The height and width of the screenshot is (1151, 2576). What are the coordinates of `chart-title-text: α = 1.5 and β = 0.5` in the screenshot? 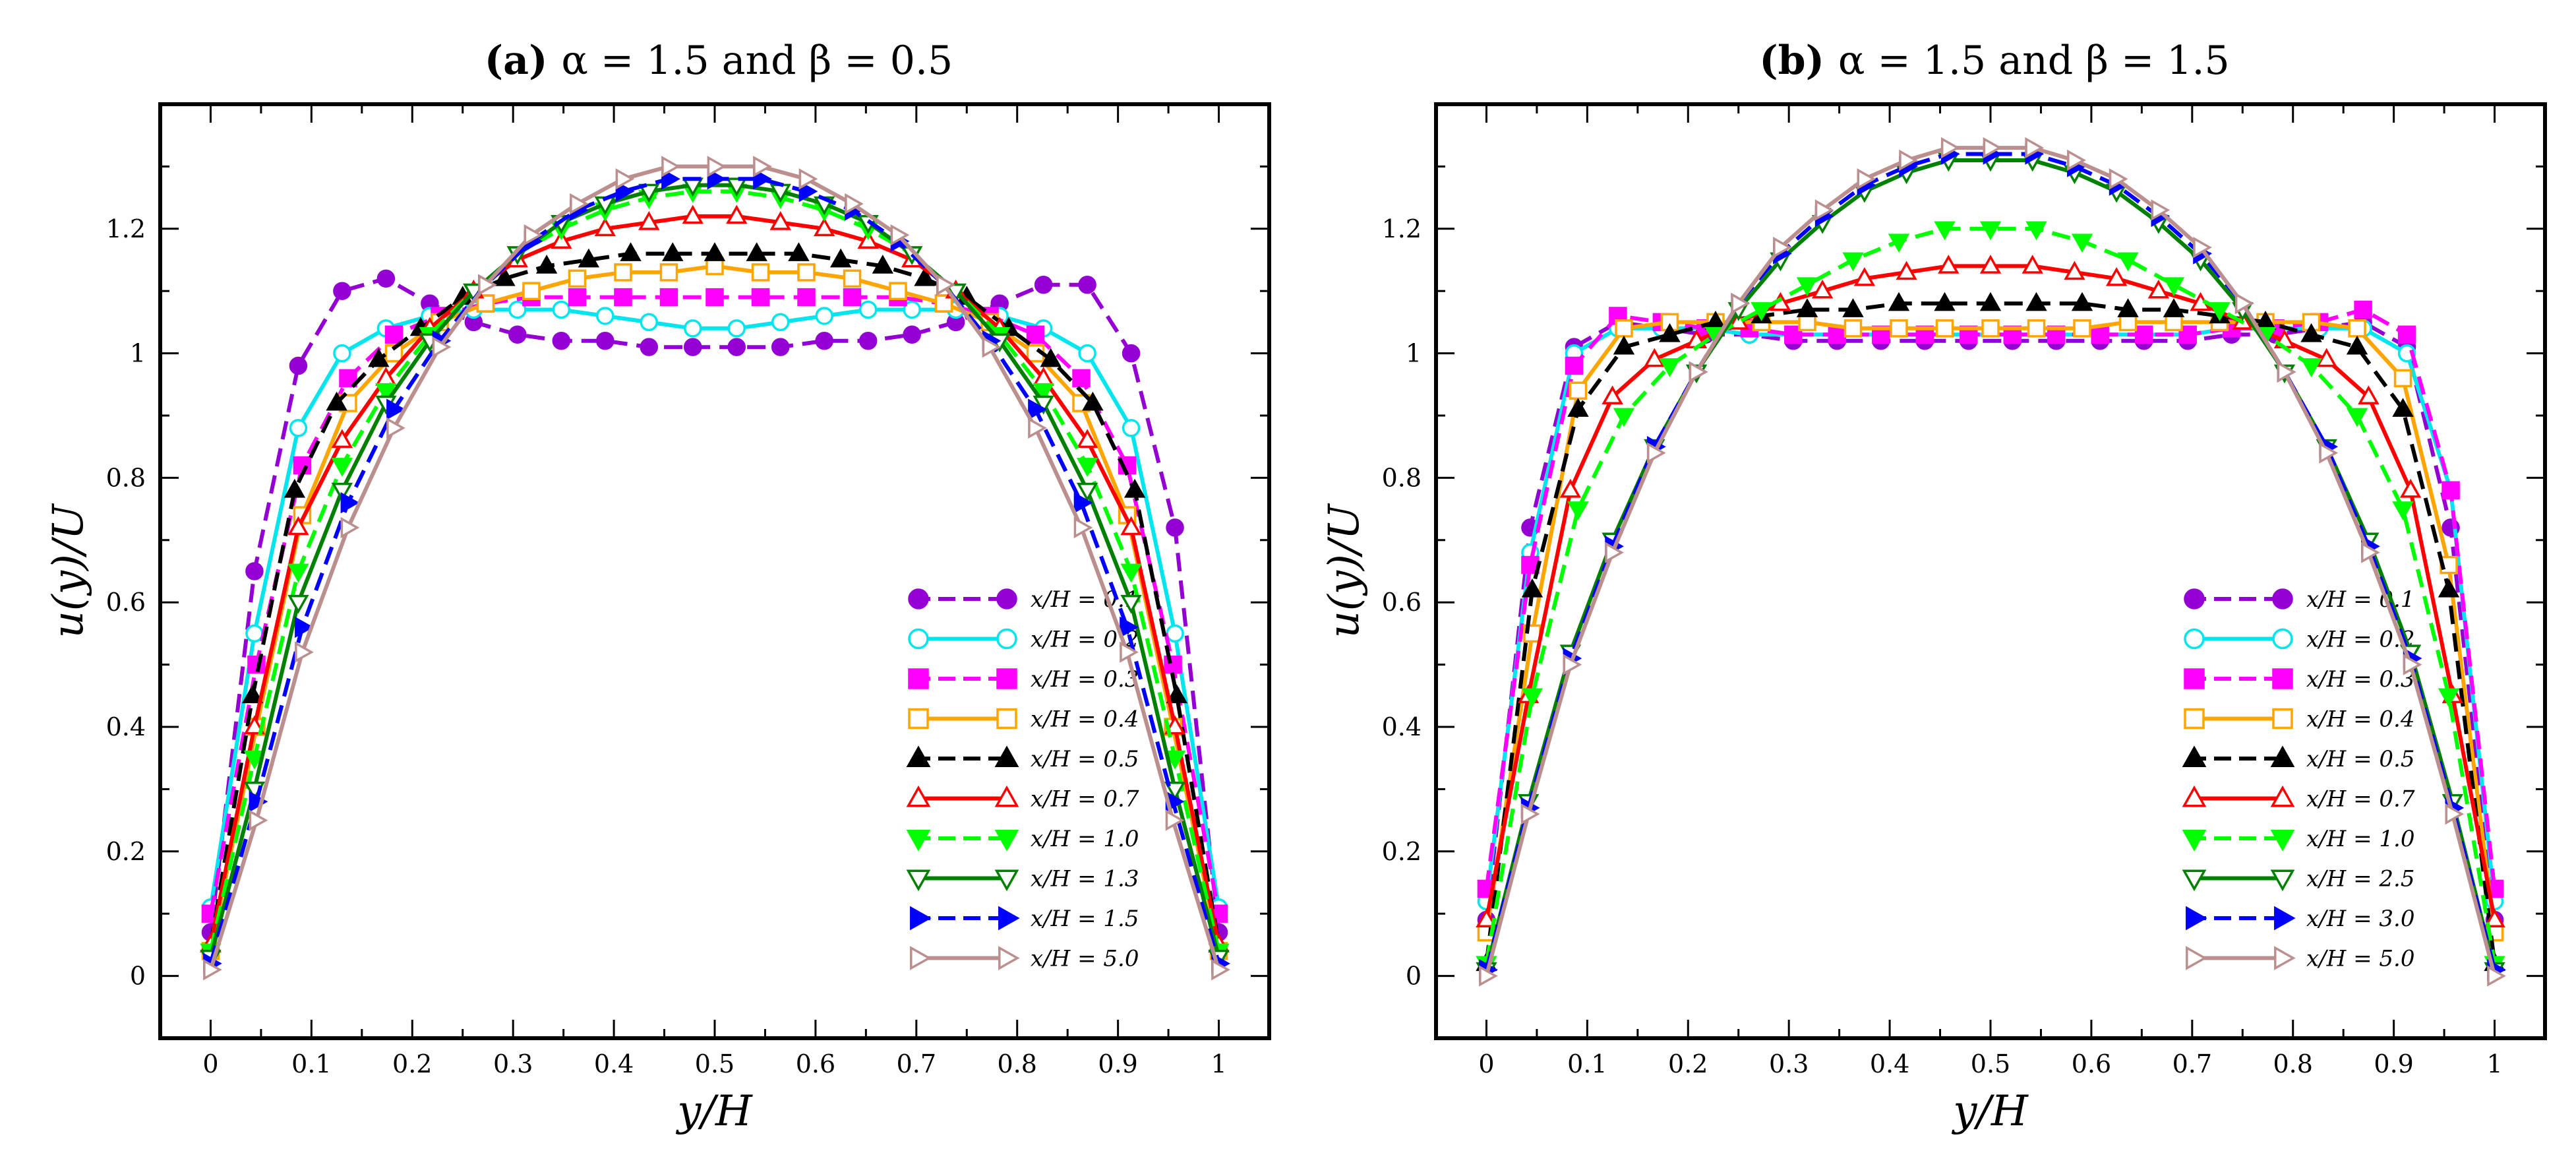 It's located at (757, 61).